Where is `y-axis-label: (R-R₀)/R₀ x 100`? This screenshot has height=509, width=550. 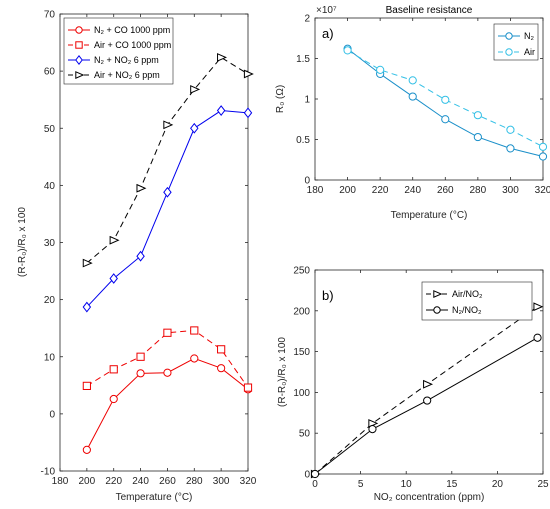
y-axis-label: (R-R₀)/R₀ x 100 is located at coordinates (22, 242).